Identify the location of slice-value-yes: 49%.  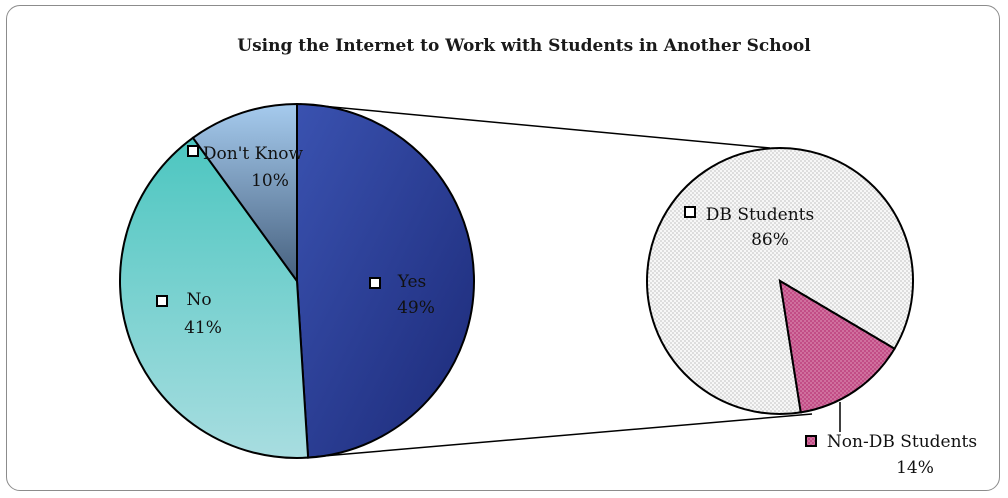
(416, 308).